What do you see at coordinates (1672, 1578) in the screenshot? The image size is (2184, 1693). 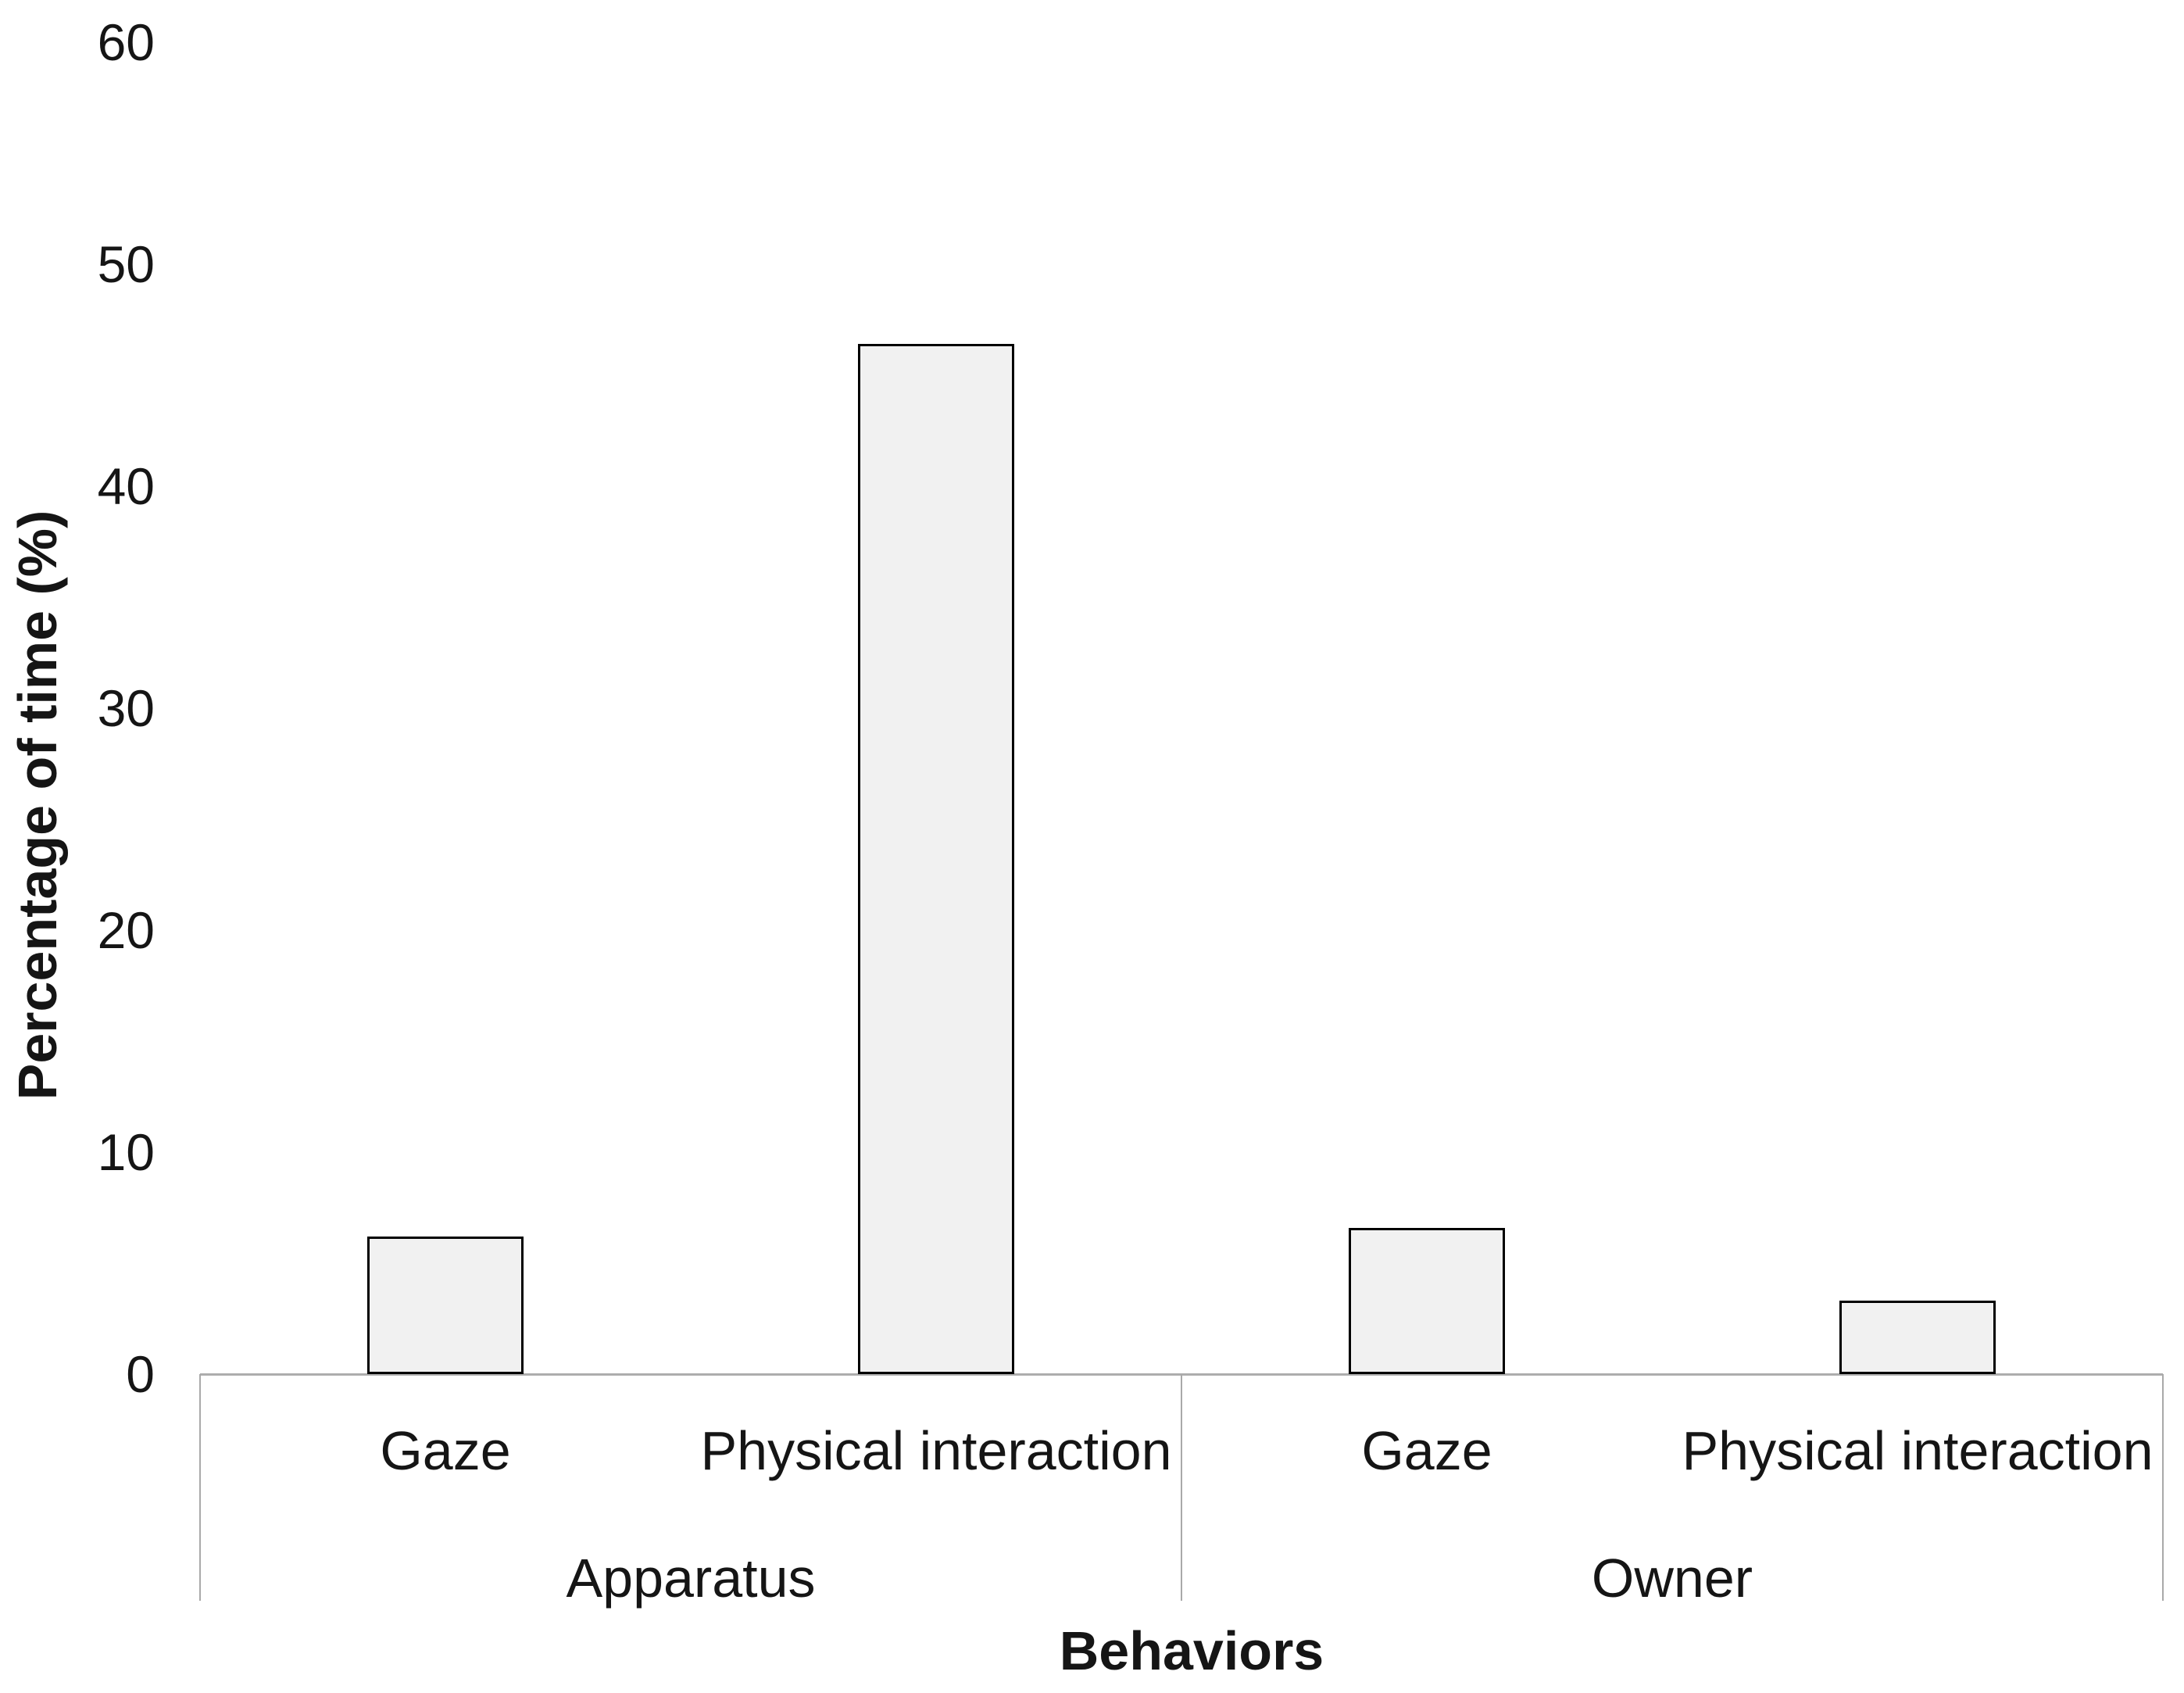 I see `group-label: Owner` at bounding box center [1672, 1578].